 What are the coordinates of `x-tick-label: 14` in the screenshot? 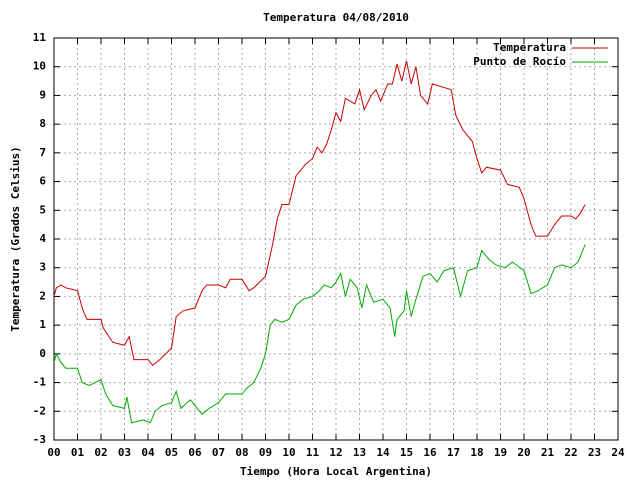 It's located at (383, 452).